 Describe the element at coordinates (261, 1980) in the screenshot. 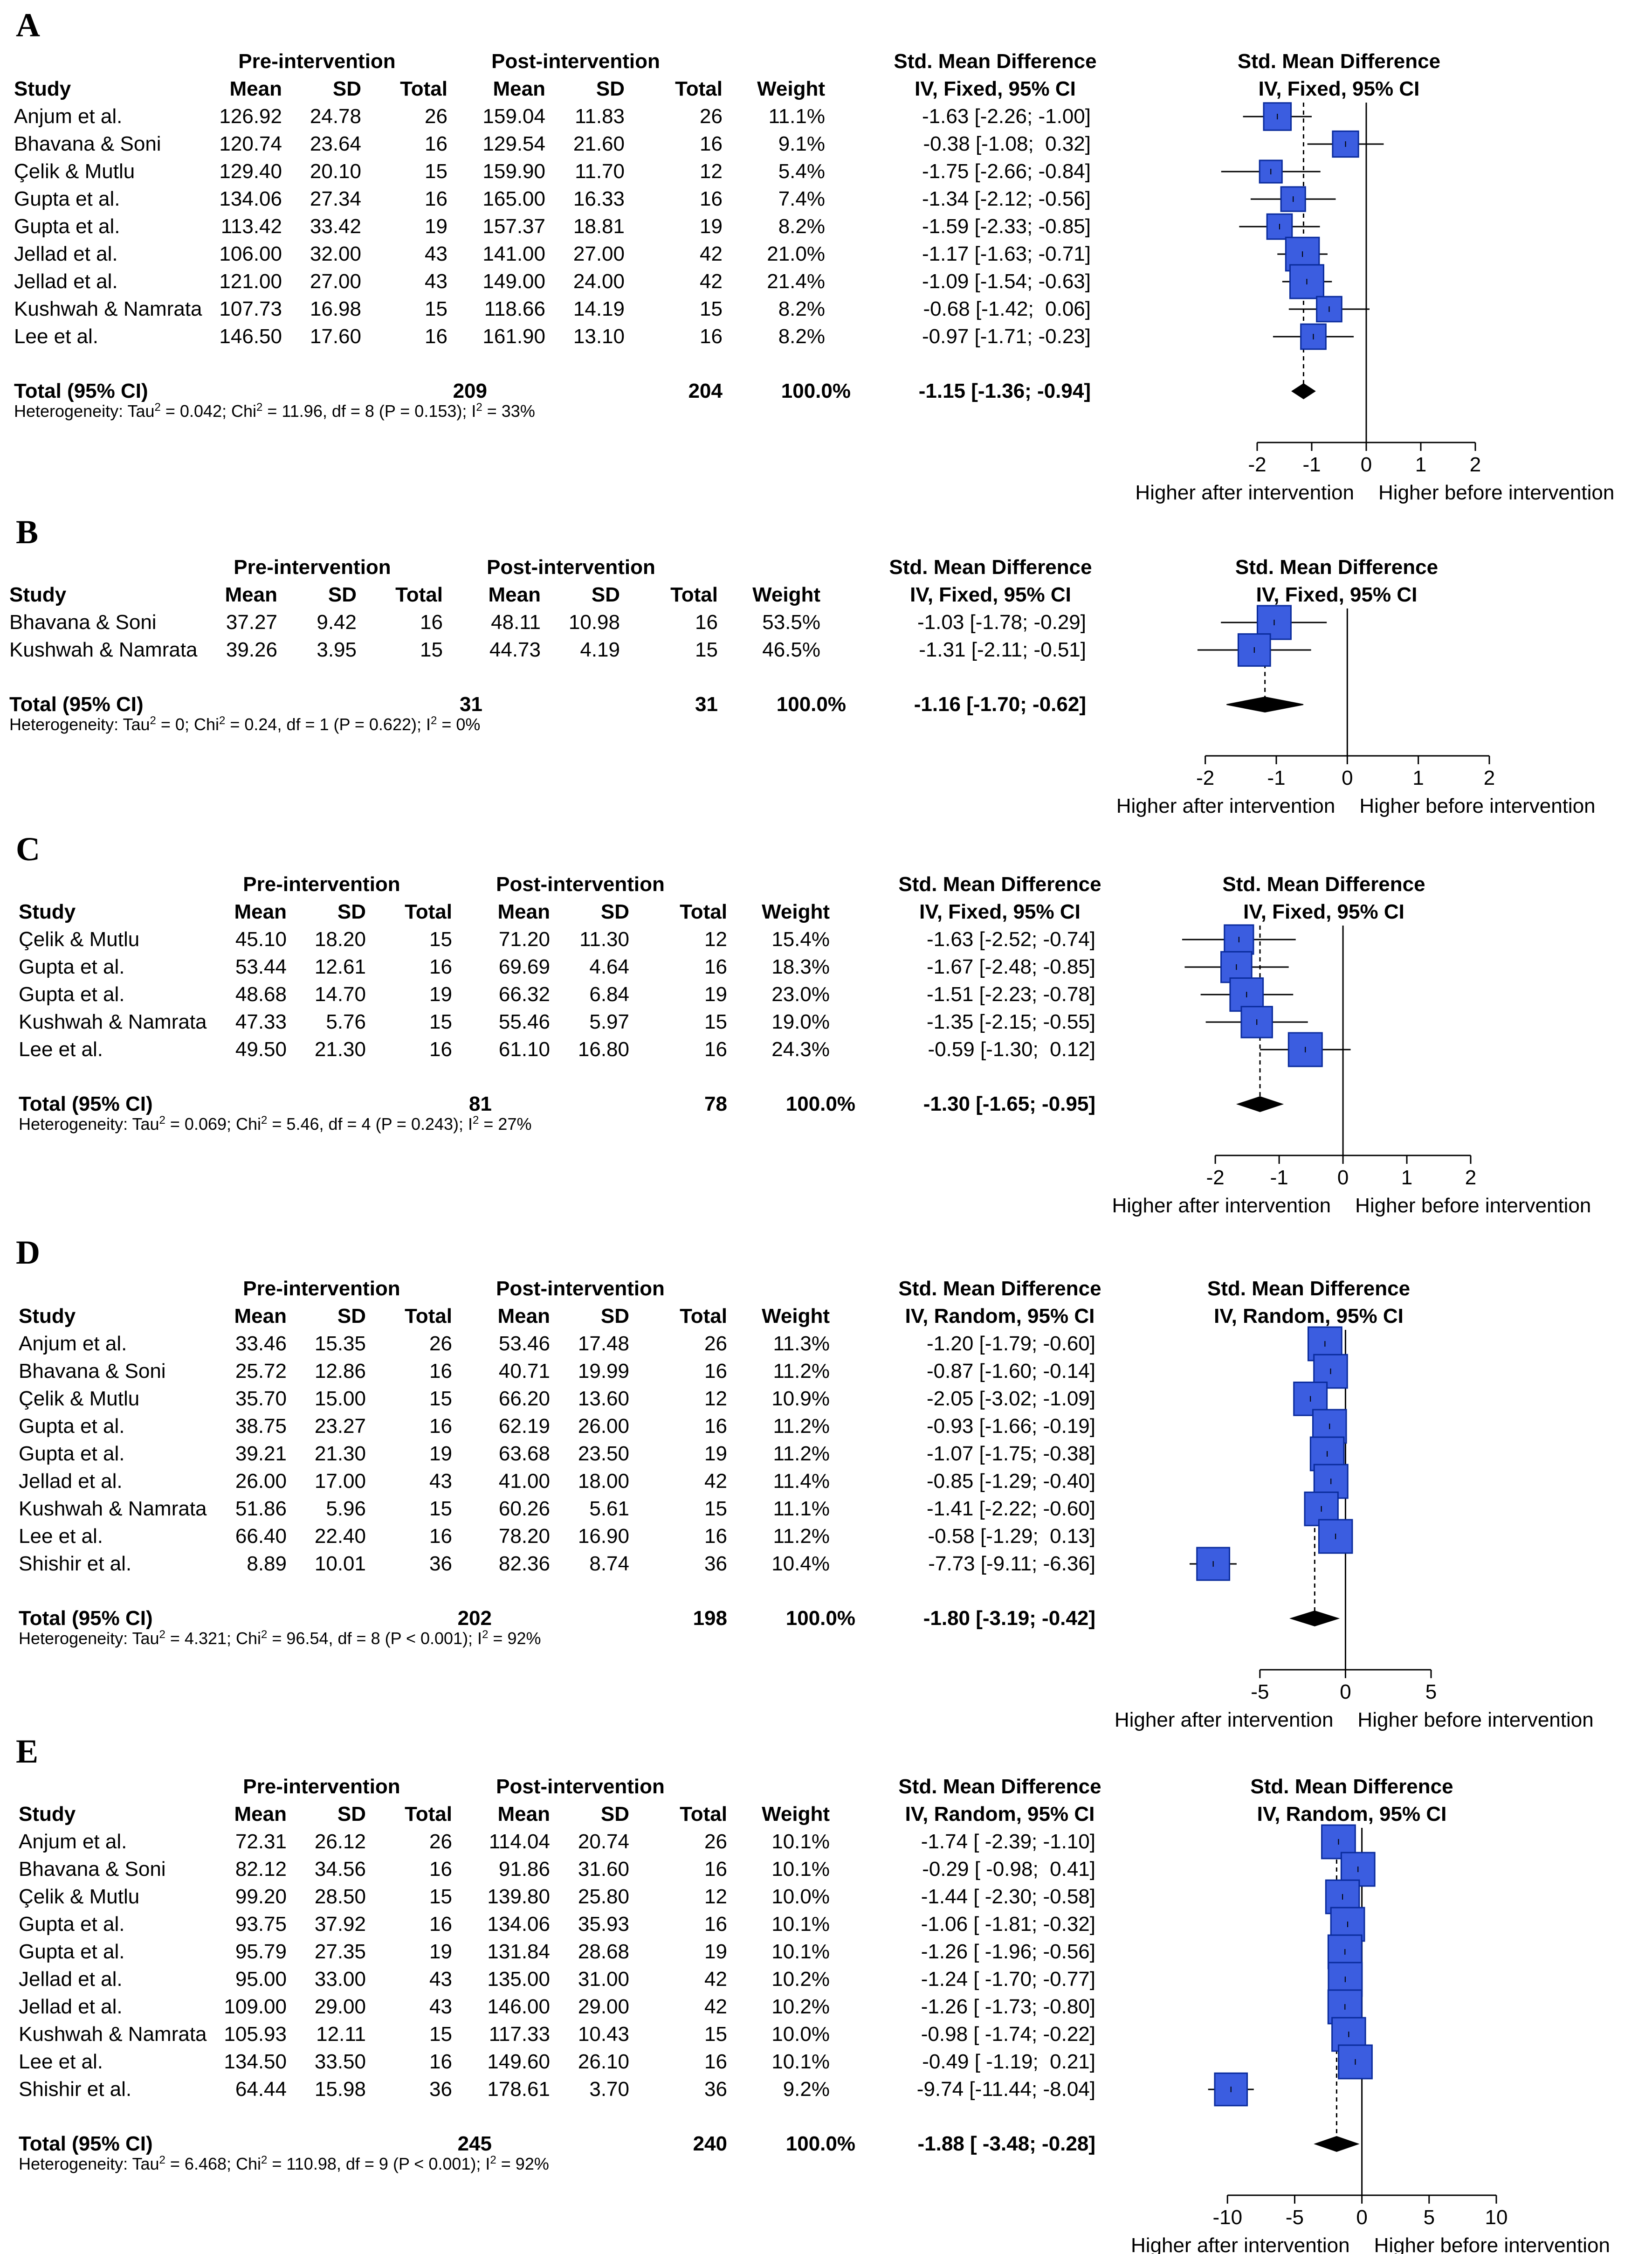

I see `pre-mean: 95.00` at that location.